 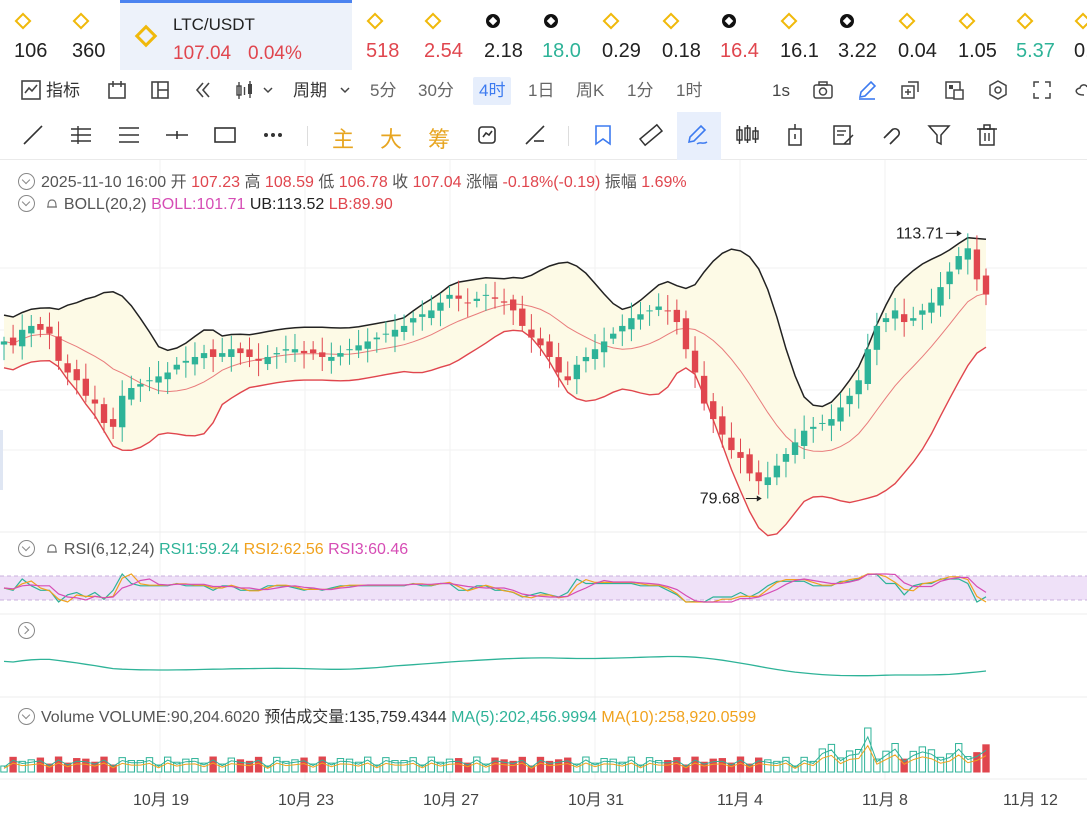 I want to click on parallel-channel-icon, so click(x=130, y=136).